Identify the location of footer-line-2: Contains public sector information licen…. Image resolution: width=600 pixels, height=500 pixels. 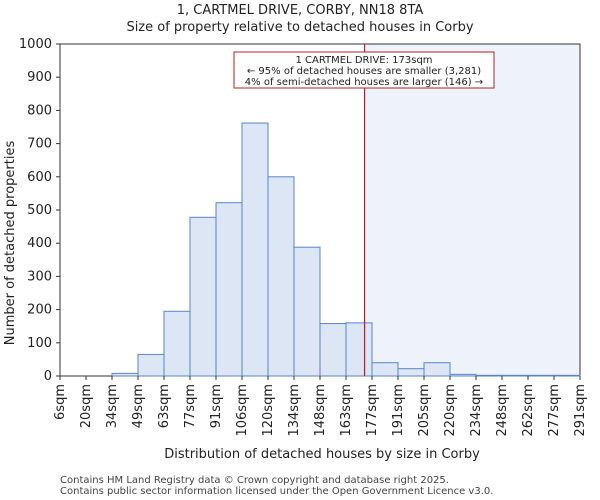
(276, 491).